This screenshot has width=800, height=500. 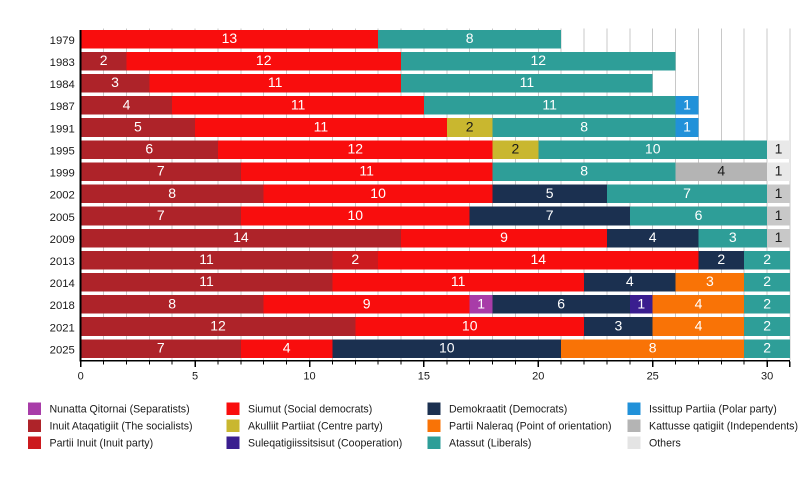 I want to click on svg-text: 1979, so click(x=62, y=41).